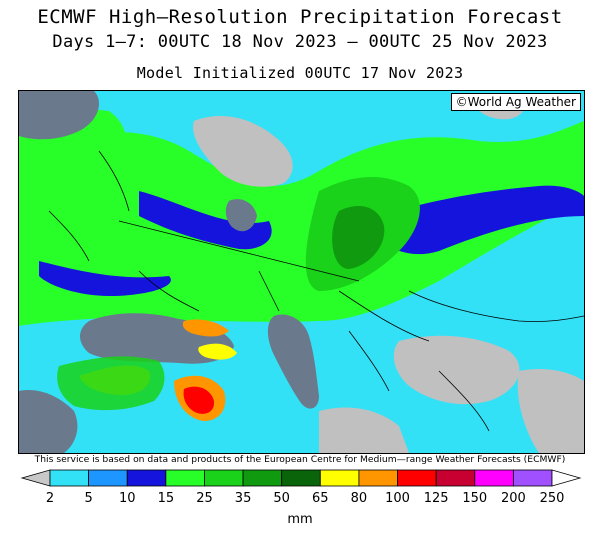 Image resolution: width=600 pixels, height=548 pixels. What do you see at coordinates (166, 498) in the screenshot?
I see `scale-tick-label: 15` at bounding box center [166, 498].